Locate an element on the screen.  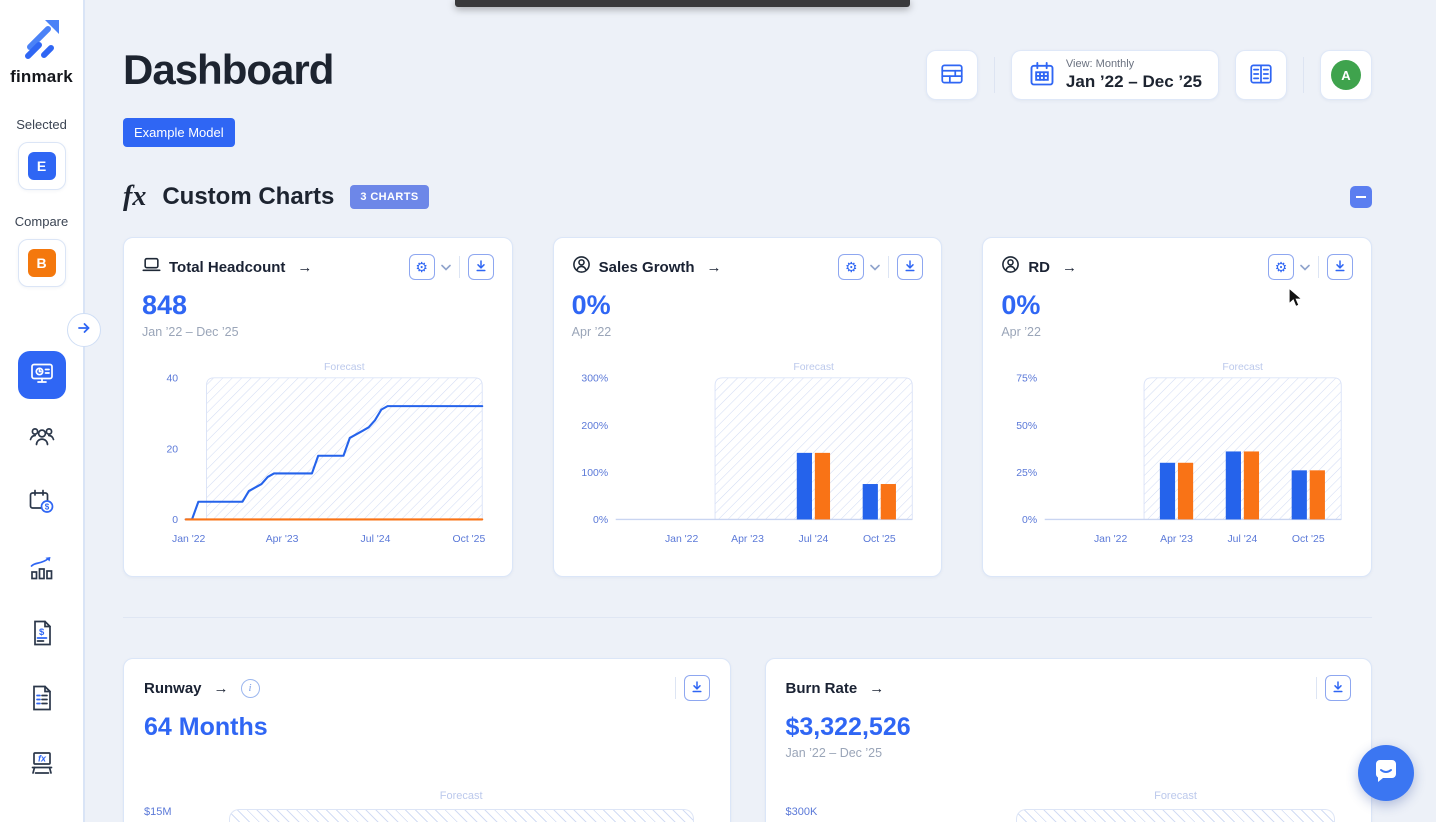
section-divider is located at coordinates (747, 617).